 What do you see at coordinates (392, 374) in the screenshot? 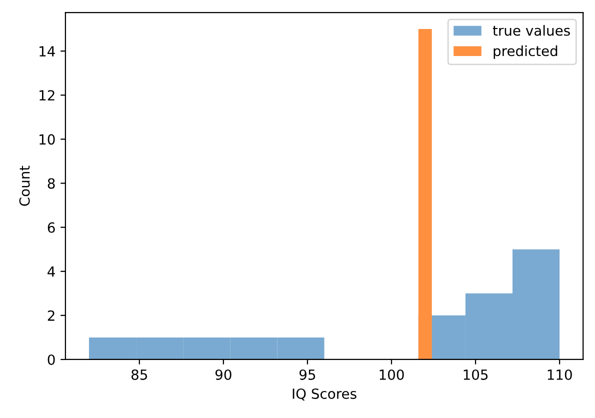
I see `x-tick-label: 100` at bounding box center [392, 374].